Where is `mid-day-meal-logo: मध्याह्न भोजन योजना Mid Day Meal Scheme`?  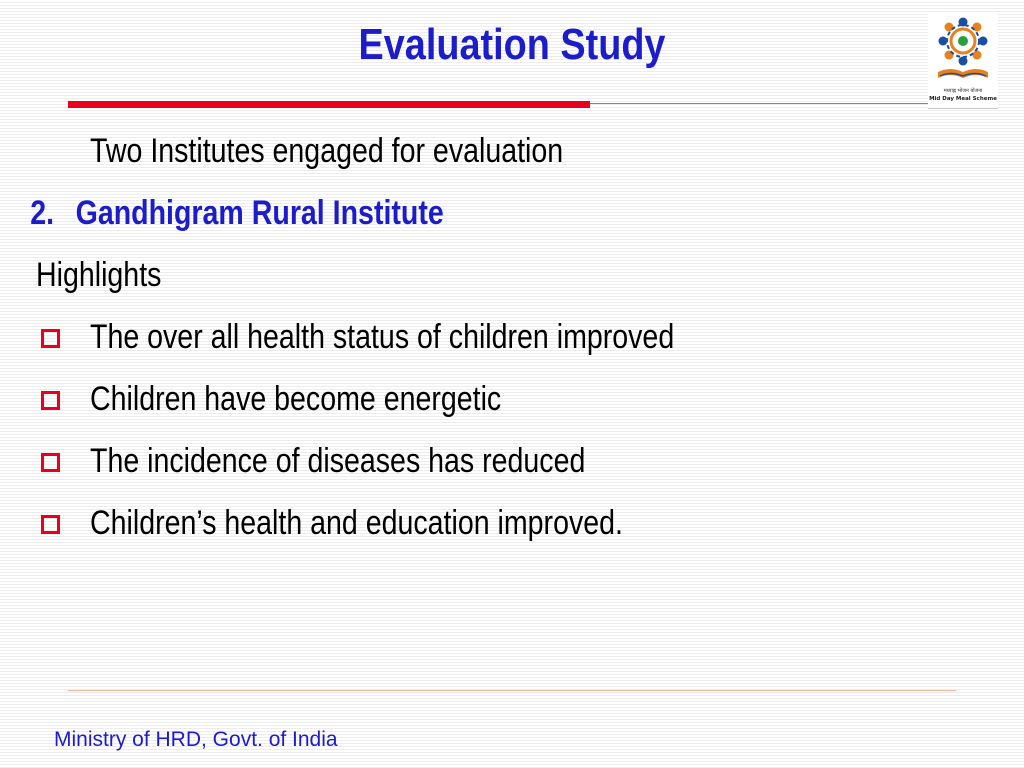
mid-day-meal-logo: मध्याह्न भोजन योजना Mid Day Meal Scheme is located at coordinates (963, 61).